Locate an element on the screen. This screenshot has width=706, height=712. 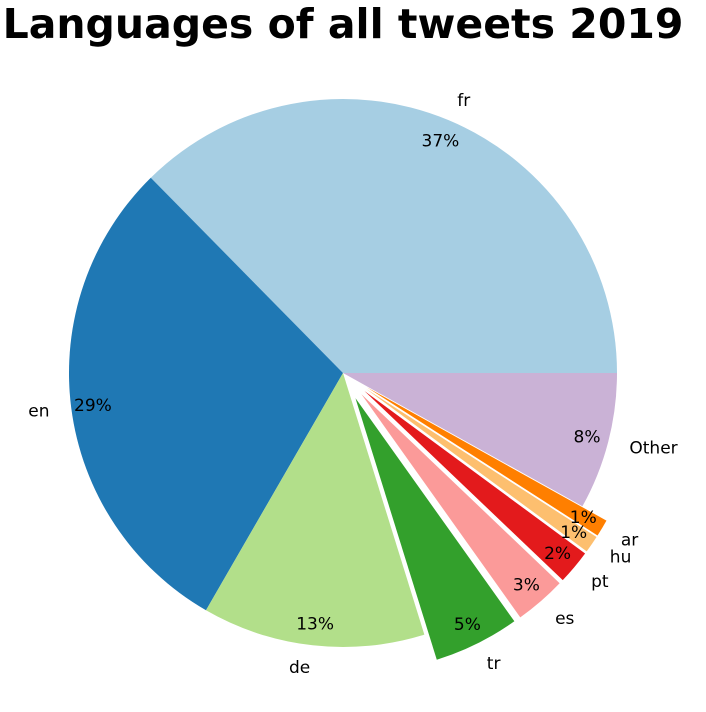
pie-pct-label-en: 29% is located at coordinates (93, 406).